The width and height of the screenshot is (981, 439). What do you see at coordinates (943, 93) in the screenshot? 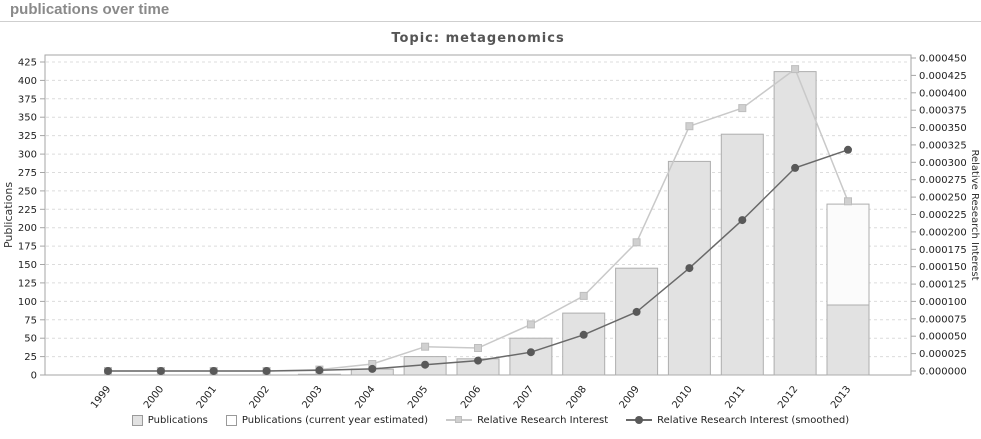
I see `svg-text: 0.000400` at bounding box center [943, 93].